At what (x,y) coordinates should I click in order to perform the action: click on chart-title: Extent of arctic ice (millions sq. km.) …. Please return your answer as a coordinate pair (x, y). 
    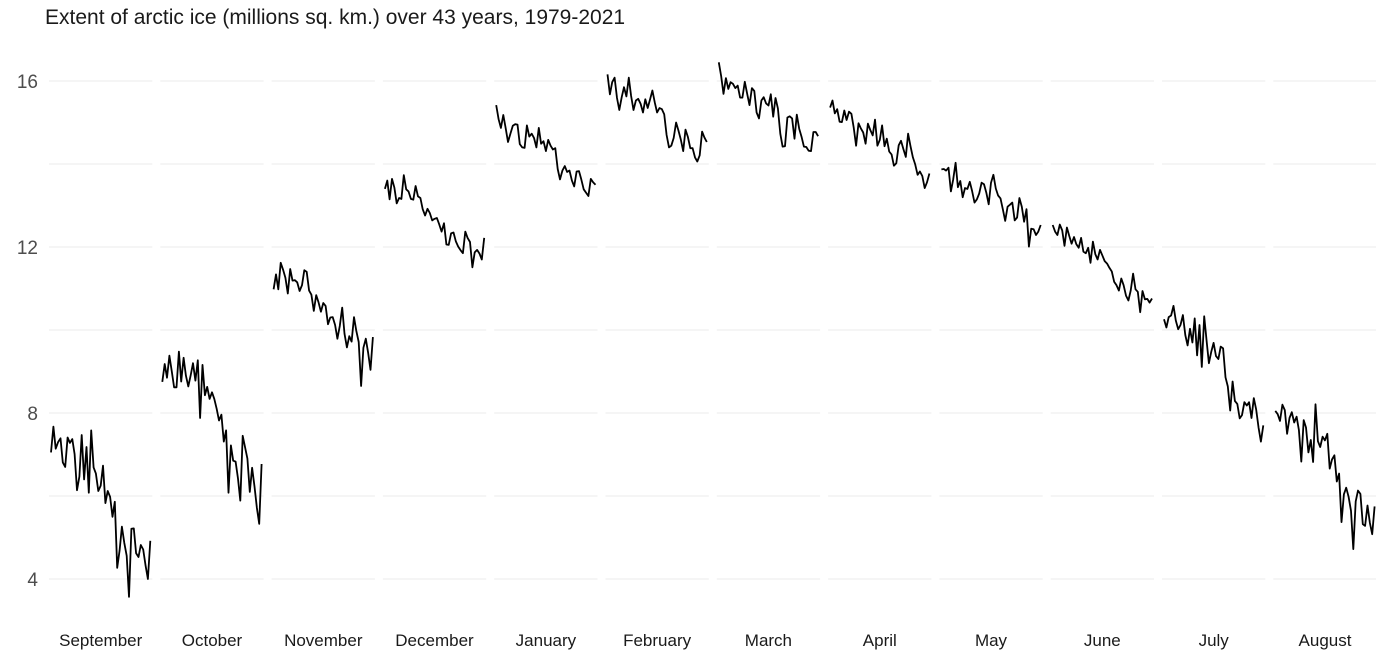
    Looking at the image, I should click on (335, 17).